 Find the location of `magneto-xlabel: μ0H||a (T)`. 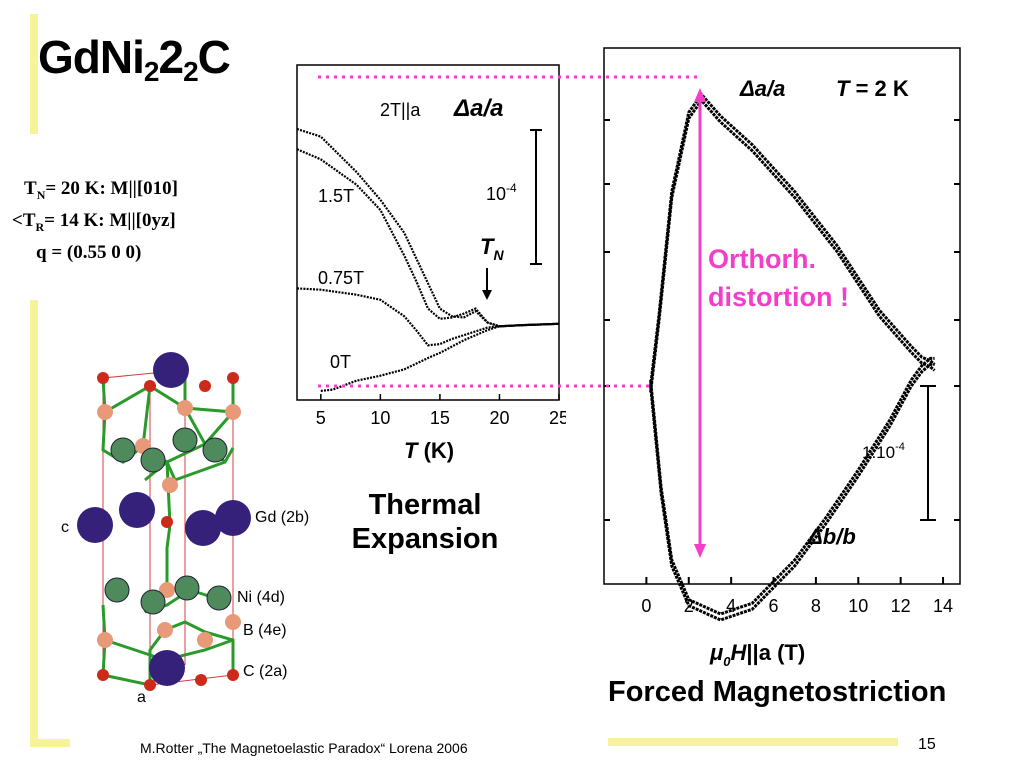

magneto-xlabel: μ0H||a (T) is located at coordinates (757, 654).